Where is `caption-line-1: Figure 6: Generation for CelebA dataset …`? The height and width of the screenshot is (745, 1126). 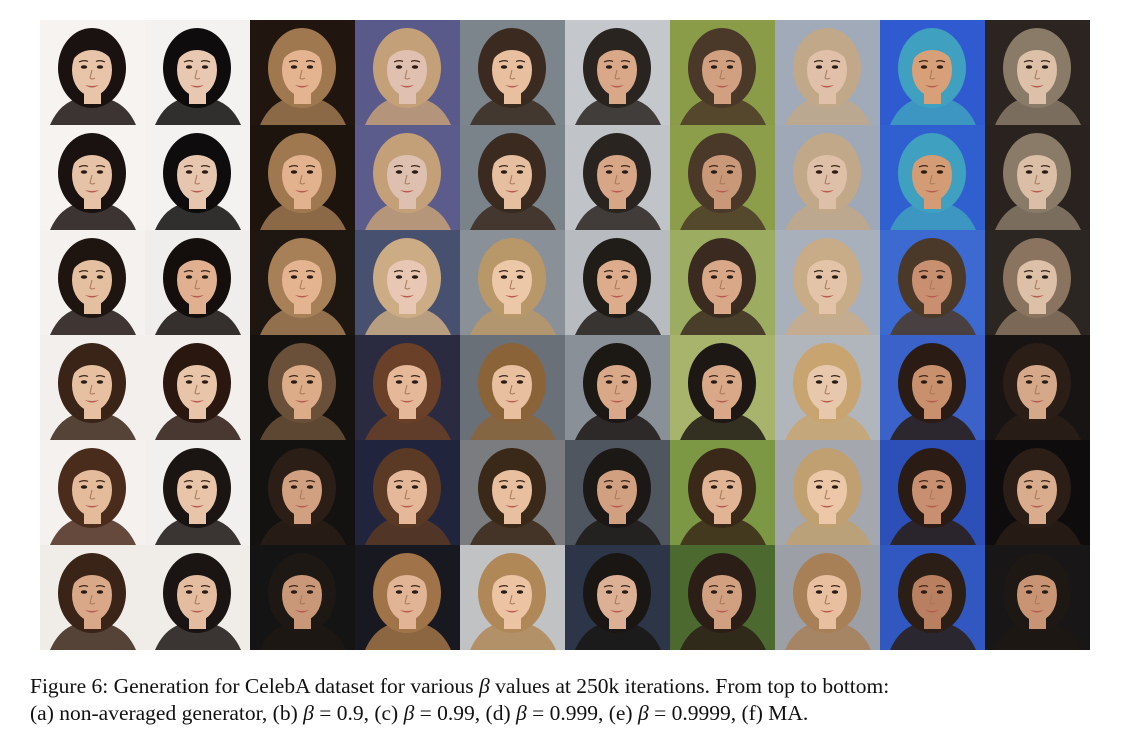 caption-line-1: Figure 6: Generation for CelebA dataset … is located at coordinates (570, 686).